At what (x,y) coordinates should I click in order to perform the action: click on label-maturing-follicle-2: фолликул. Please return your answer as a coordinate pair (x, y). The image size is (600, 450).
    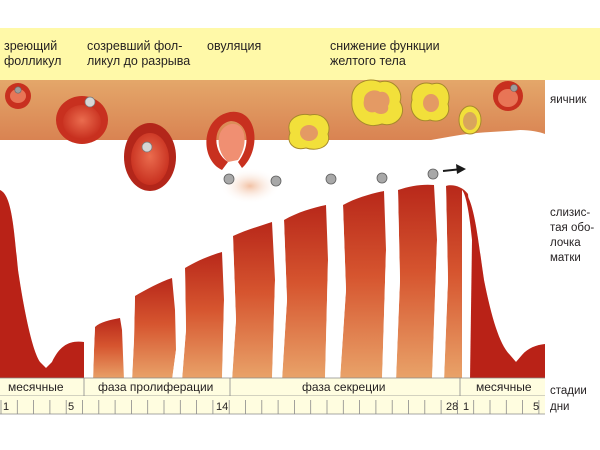
    Looking at the image, I should click on (32, 61).